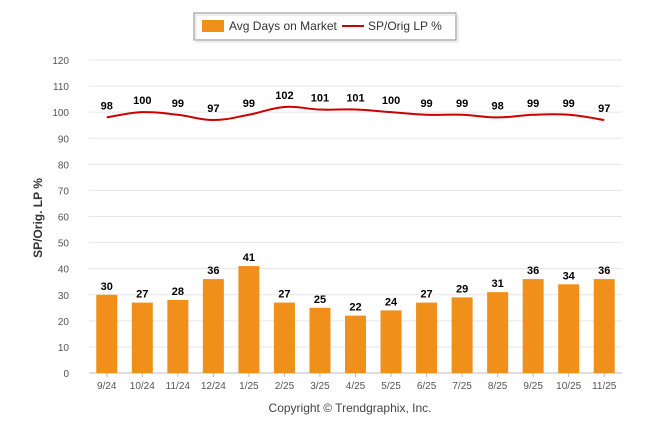  I want to click on bar-value-label: 22, so click(355, 308).